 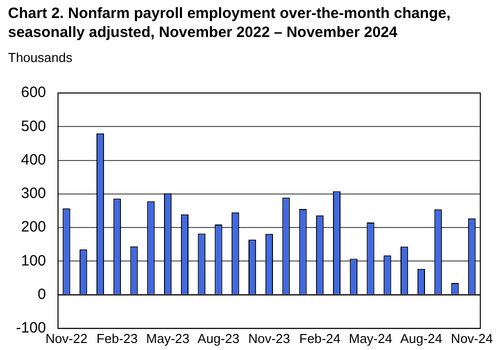 I want to click on x-tick-label: Aug-24, so click(x=421, y=338).